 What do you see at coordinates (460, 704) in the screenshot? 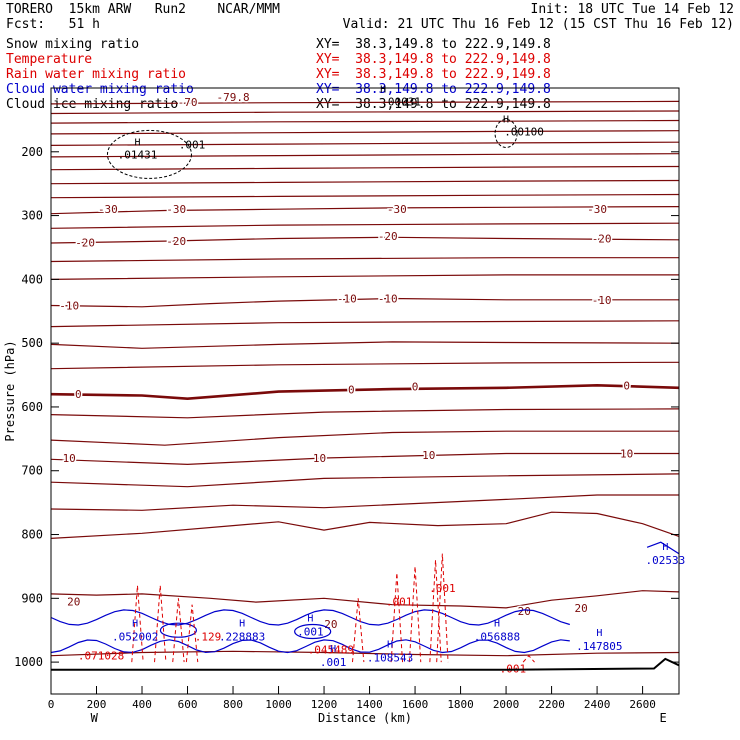
I see `x-tick-label: 1800` at bounding box center [460, 704].